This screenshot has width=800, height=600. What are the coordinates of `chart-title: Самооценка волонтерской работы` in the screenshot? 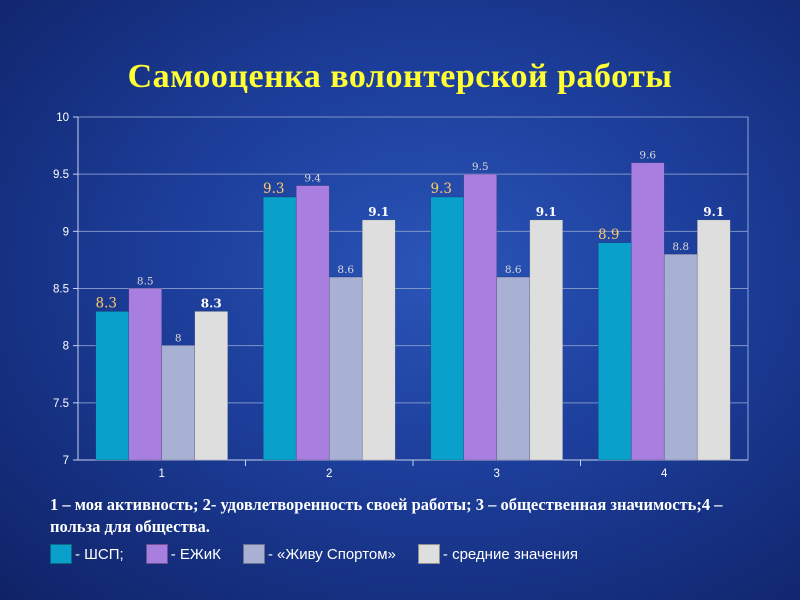 It's located at (400, 76).